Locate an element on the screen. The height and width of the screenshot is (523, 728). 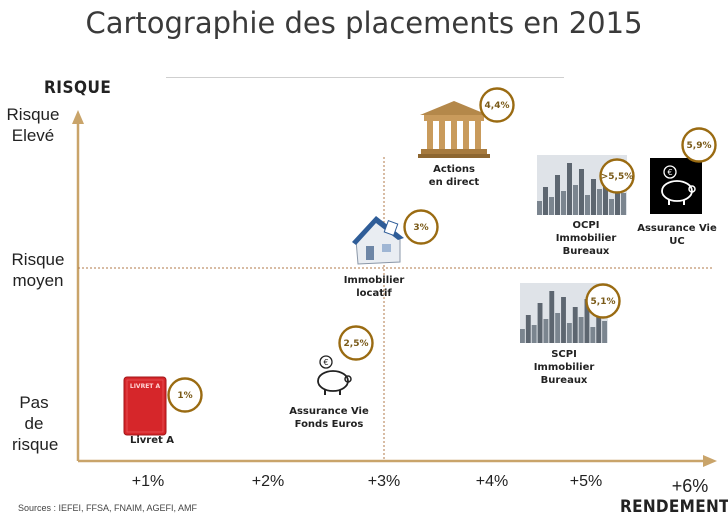
title-underline is located at coordinates (365, 77).